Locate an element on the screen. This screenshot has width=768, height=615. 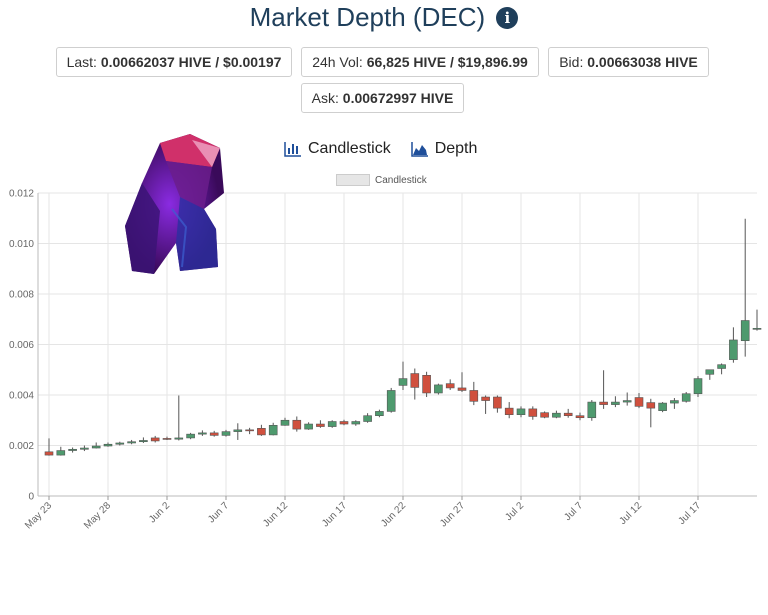
x-tick-label: Jun 27 is located at coordinates (452, 514).